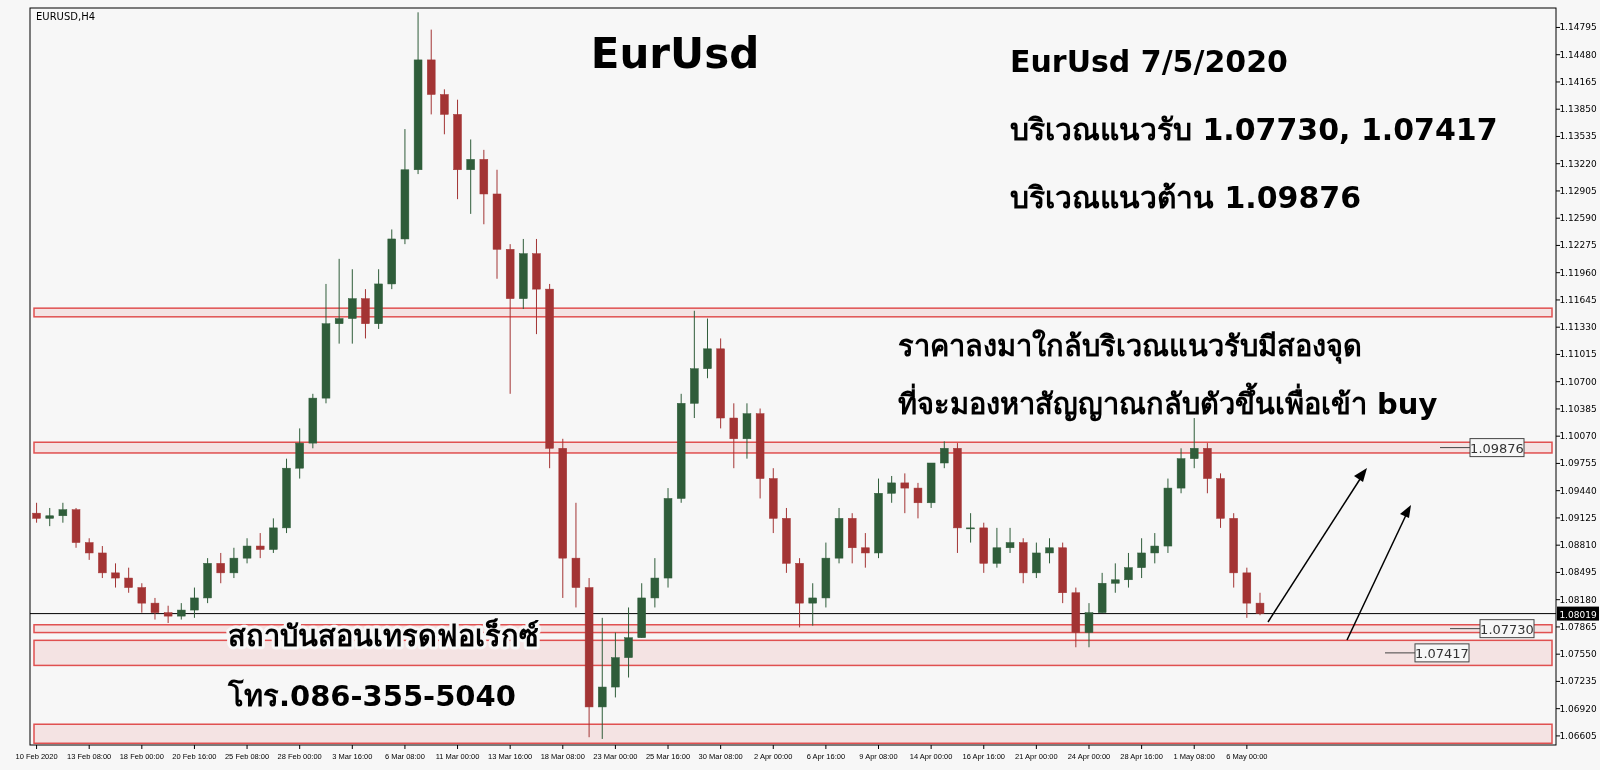 Image resolution: width=1600 pixels, height=770 pixels. What do you see at coordinates (675, 53) in the screenshot?
I see `text: EurUsd` at bounding box center [675, 53].